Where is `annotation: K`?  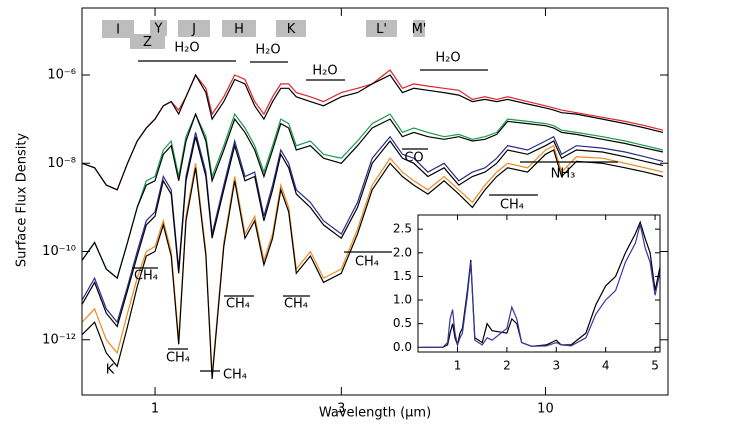
annotation: K is located at coordinates (110, 370).